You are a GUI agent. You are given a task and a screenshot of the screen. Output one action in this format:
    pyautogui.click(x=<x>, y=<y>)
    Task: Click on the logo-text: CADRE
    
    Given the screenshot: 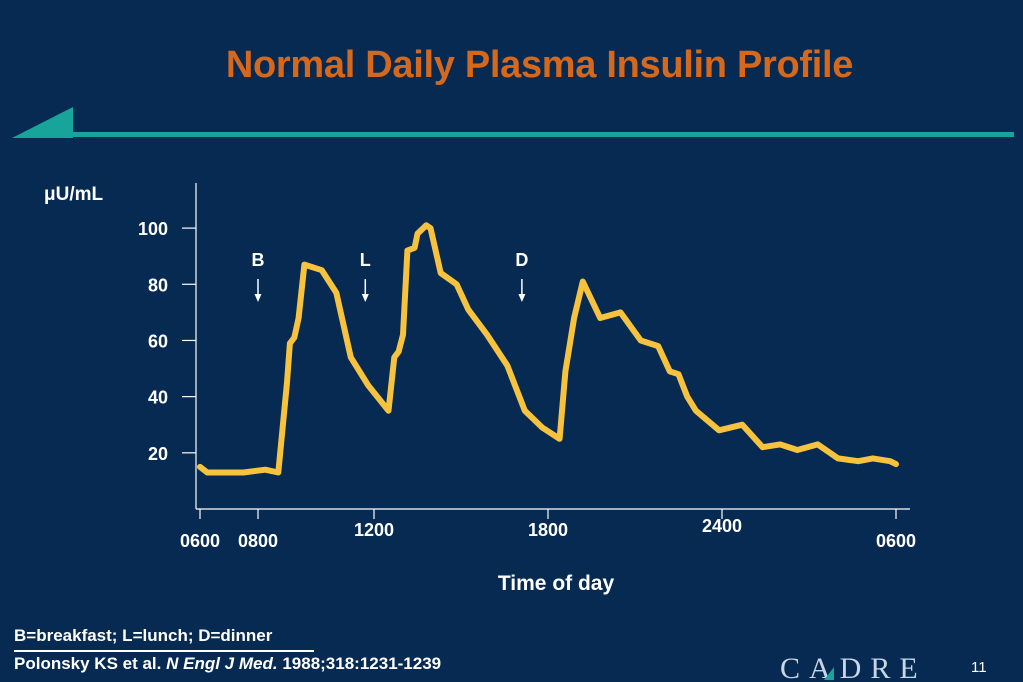 What is the action you would take?
    pyautogui.click(x=853, y=667)
    